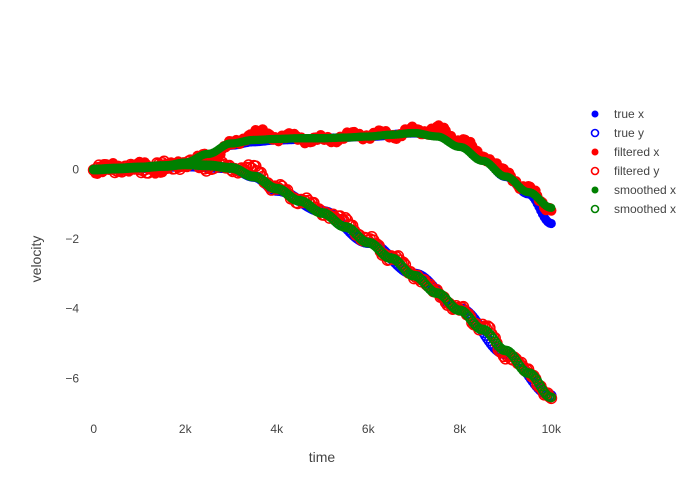 This screenshot has height=500, width=700. What do you see at coordinates (629, 114) in the screenshot?
I see `legend-item-label: true x` at bounding box center [629, 114].